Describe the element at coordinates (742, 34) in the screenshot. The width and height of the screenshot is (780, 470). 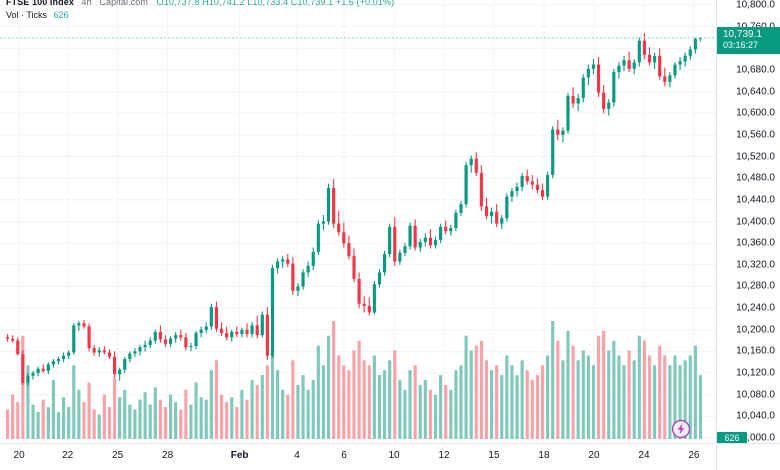
I see `current-price-value: 10,739.1` at that location.